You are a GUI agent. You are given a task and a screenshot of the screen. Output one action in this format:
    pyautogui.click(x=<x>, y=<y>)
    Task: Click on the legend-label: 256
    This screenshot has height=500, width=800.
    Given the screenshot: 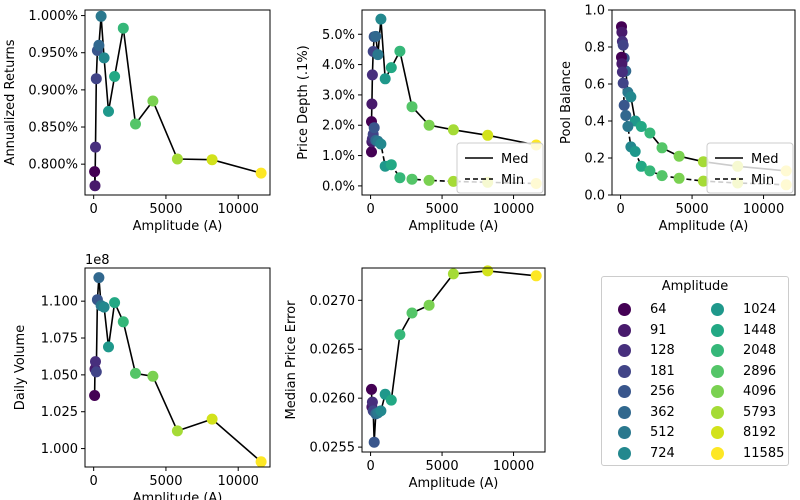 What is the action you would take?
    pyautogui.click(x=662, y=391)
    